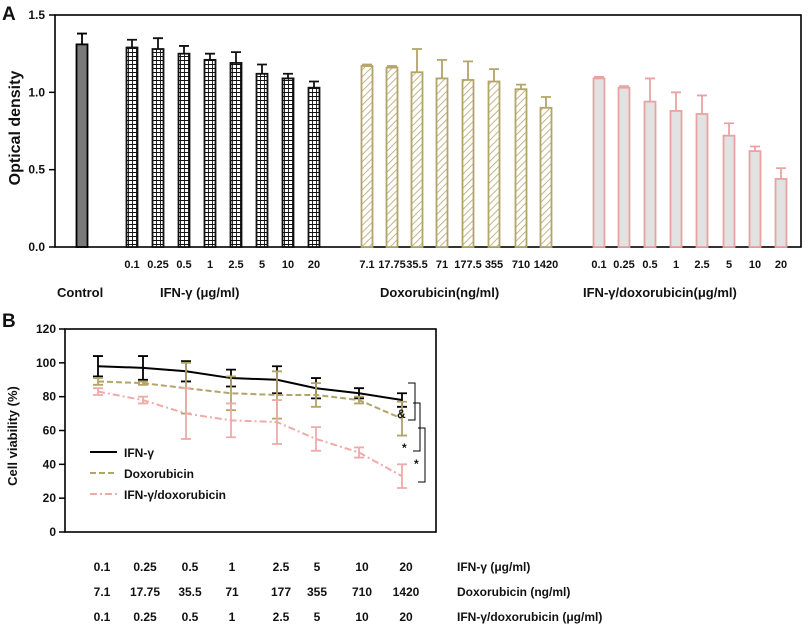 This screenshot has width=809, height=624. I want to click on y-tick-label-b-3: 60, so click(50, 431).